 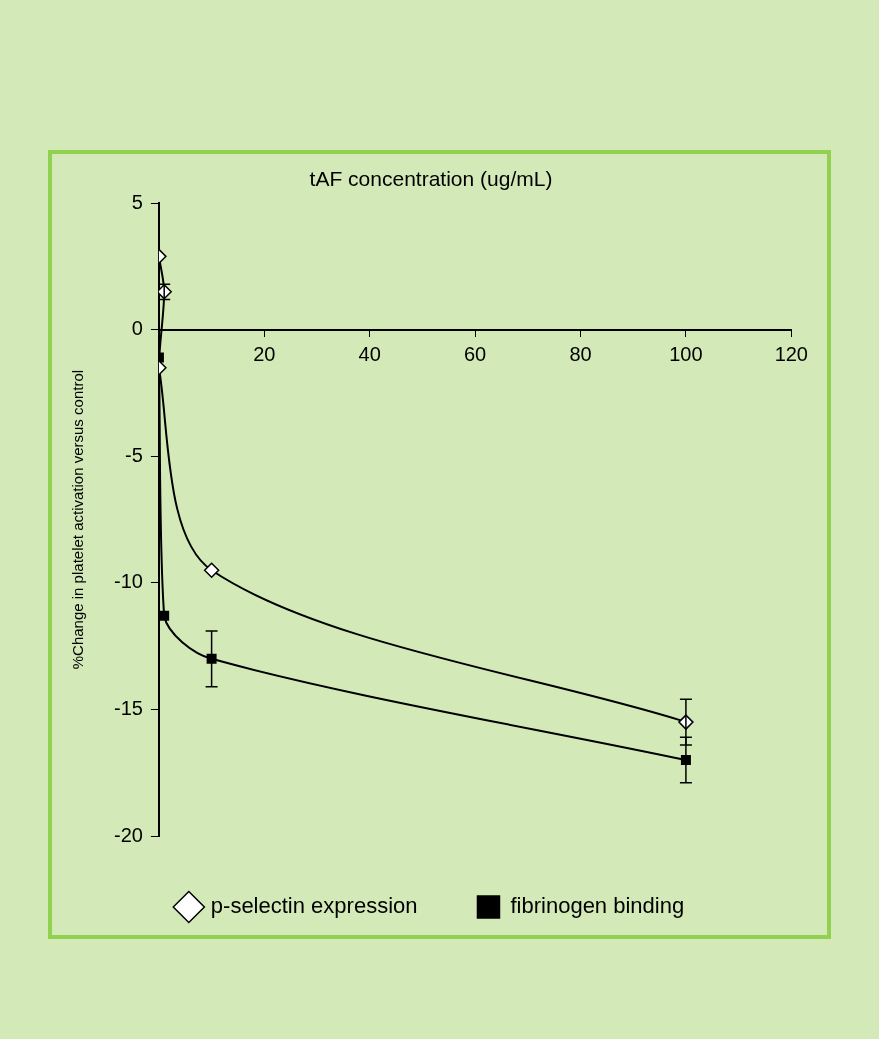 I want to click on x-tick-label: 40, so click(x=369, y=354).